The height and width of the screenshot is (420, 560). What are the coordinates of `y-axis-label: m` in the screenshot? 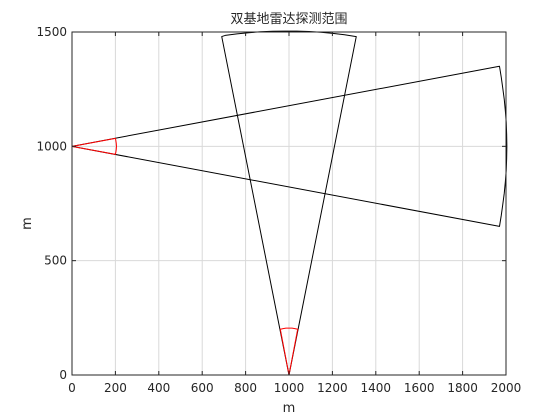 It's located at (27, 223).